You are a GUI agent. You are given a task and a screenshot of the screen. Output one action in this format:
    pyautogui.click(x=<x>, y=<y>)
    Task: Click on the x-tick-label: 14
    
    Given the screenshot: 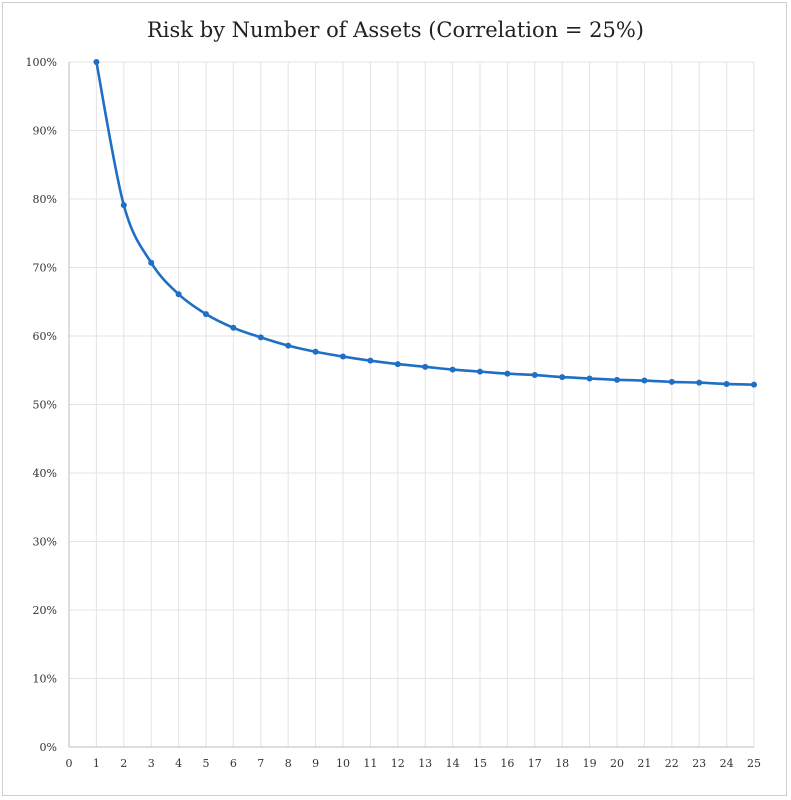 What is the action you would take?
    pyautogui.click(x=453, y=763)
    